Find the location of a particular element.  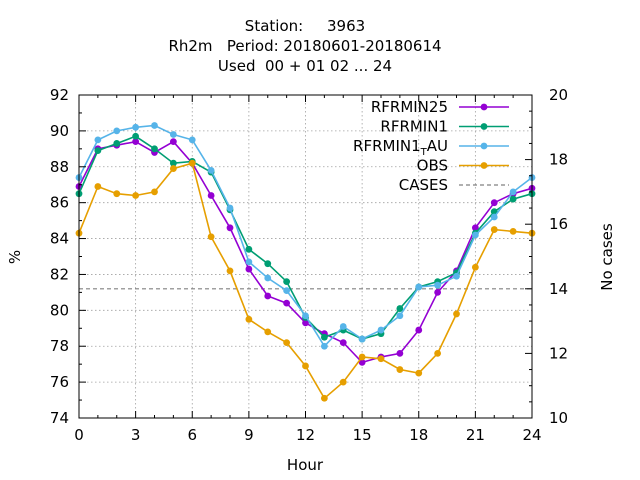

title-station: Station: 3963 is located at coordinates (305, 26).